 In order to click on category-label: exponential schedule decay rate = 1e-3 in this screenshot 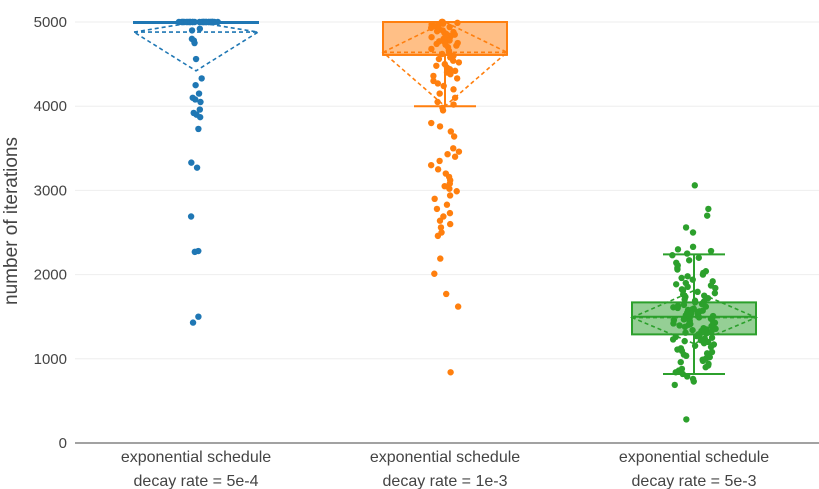, I will do `click(445, 469)`.